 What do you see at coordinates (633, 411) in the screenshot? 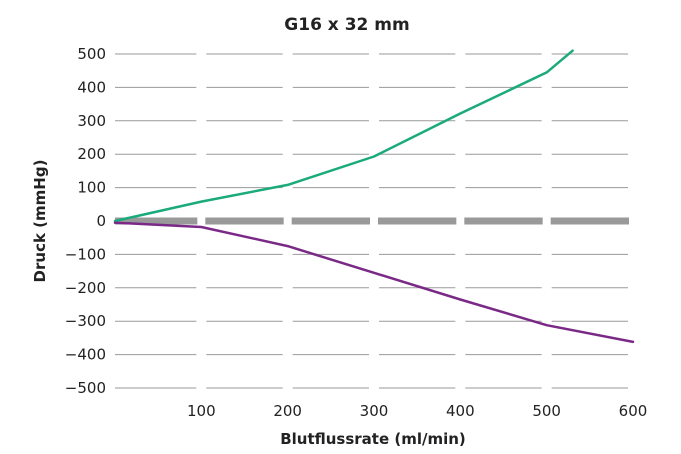
I see `x-tick-label-5: 600` at bounding box center [633, 411].